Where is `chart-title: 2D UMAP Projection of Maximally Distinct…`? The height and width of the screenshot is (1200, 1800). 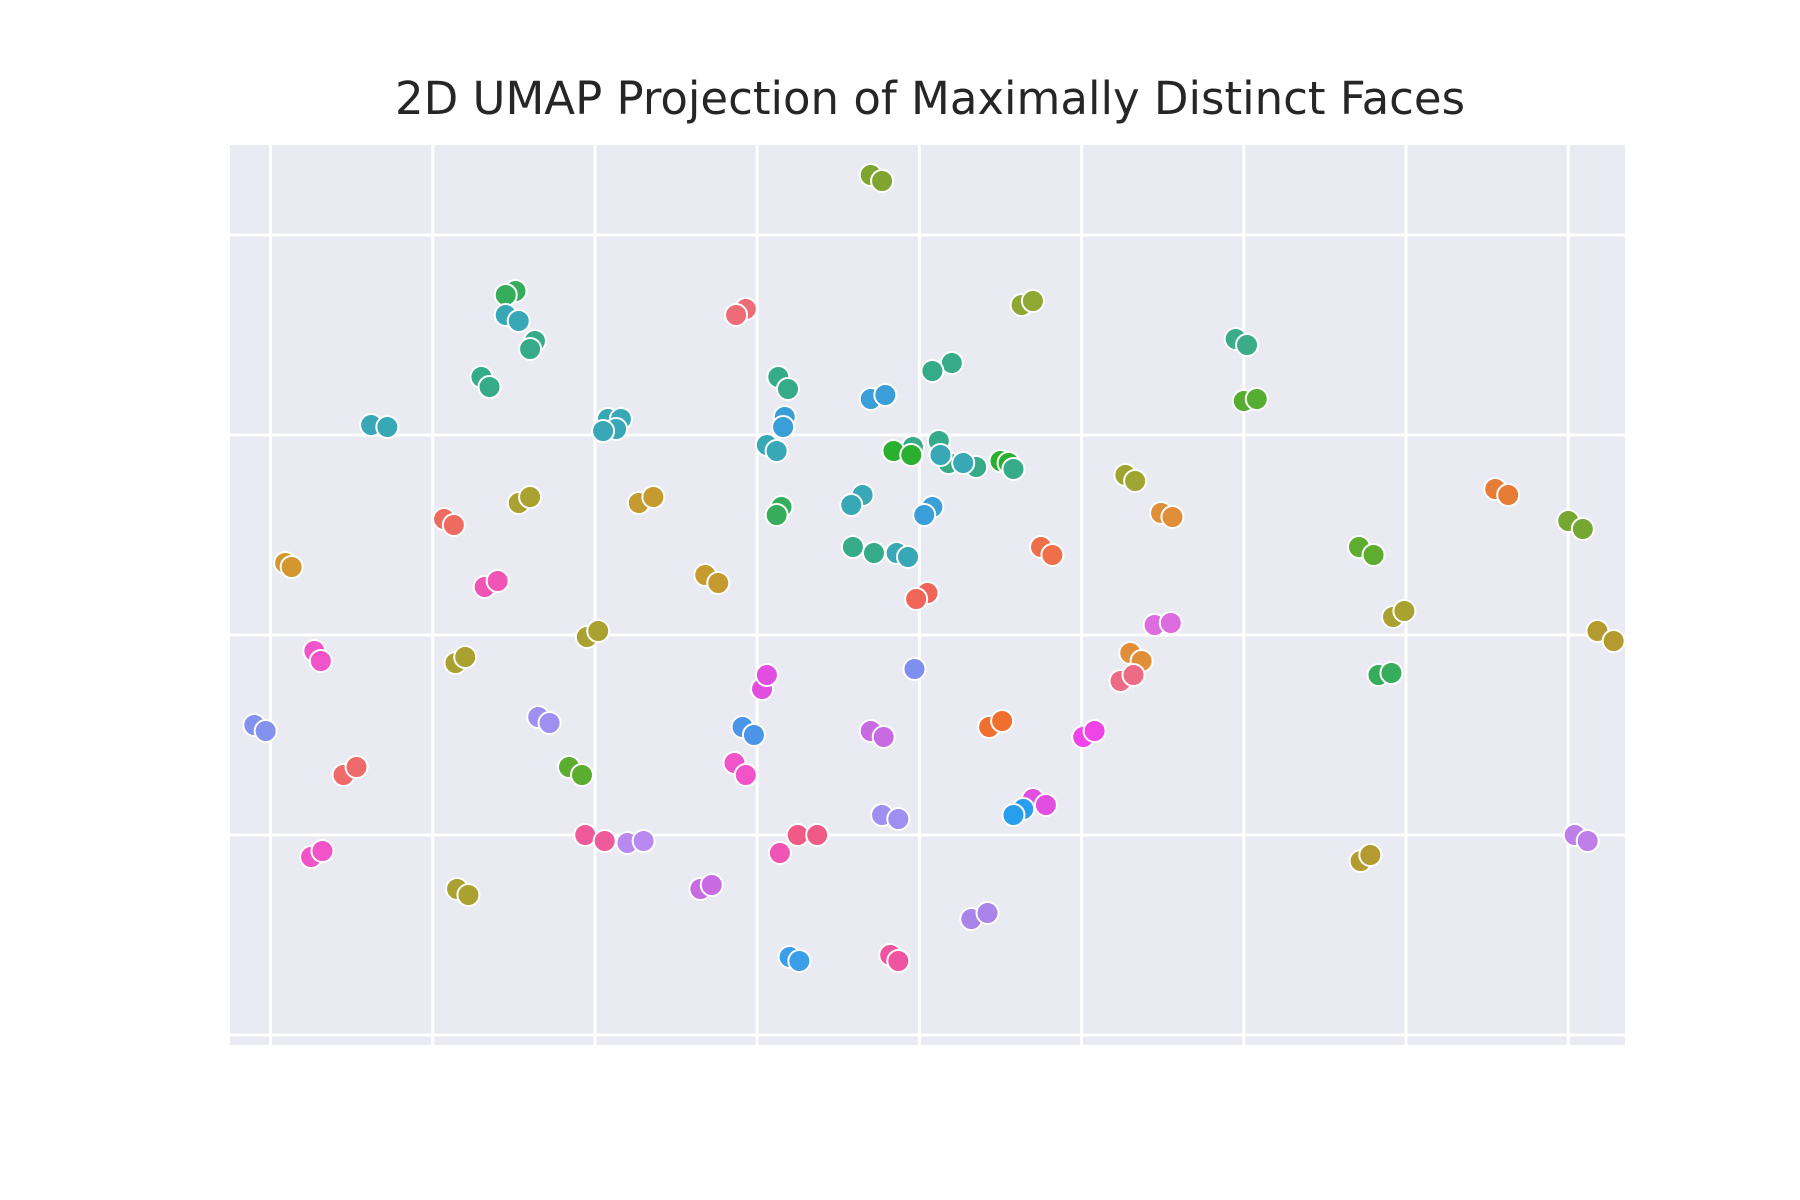
chart-title: 2D UMAP Projection of Maximally Distinct… is located at coordinates (930, 98).